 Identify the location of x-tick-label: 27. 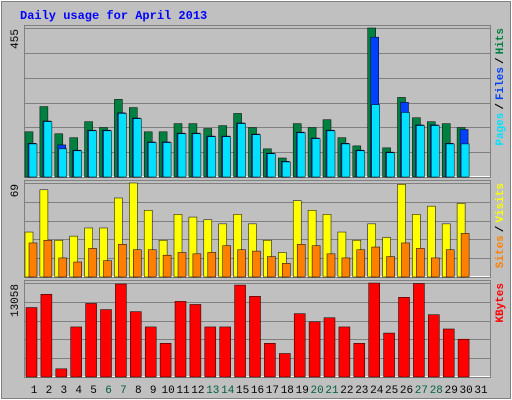
(421, 391).